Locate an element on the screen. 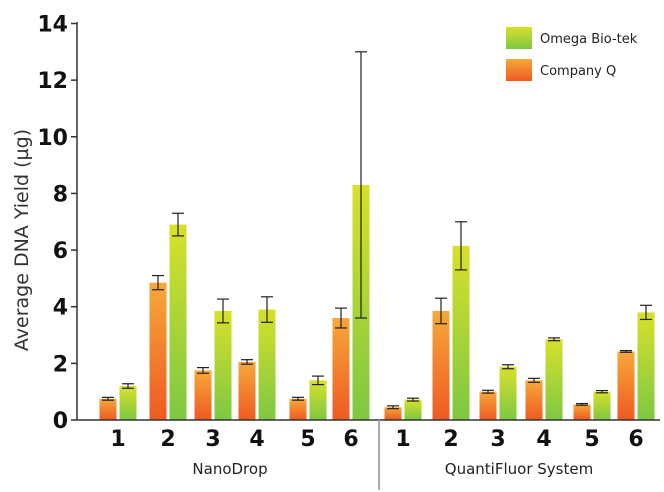  group-label-quantifluor: QuantiFluor System is located at coordinates (519, 469).